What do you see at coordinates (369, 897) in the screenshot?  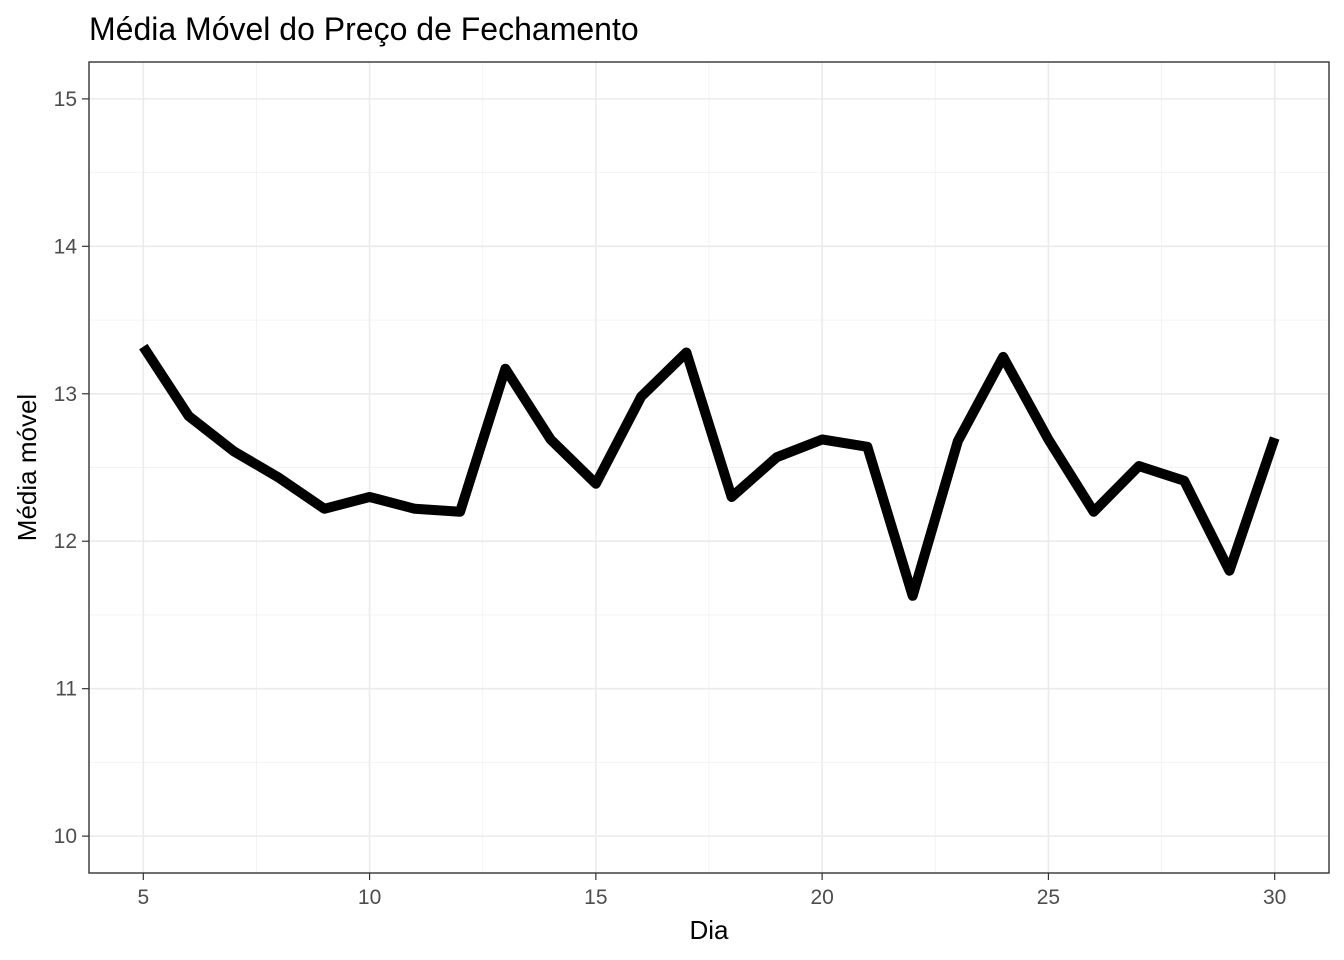 I see `x-tick-label: 10` at bounding box center [369, 897].